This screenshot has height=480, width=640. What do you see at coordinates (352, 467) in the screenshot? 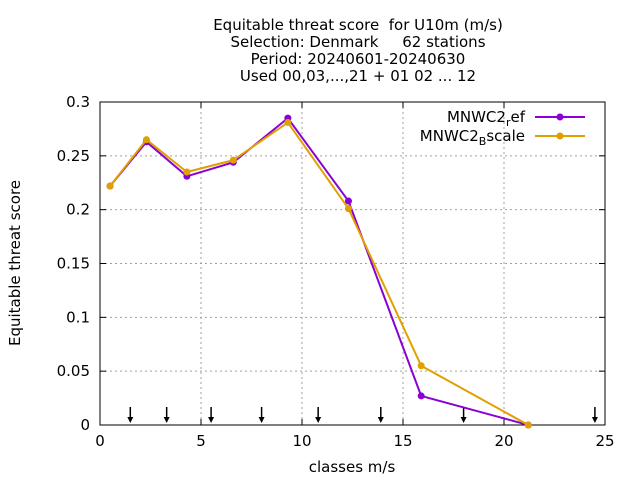
I see `x-axis-label: classes m/s` at bounding box center [352, 467].